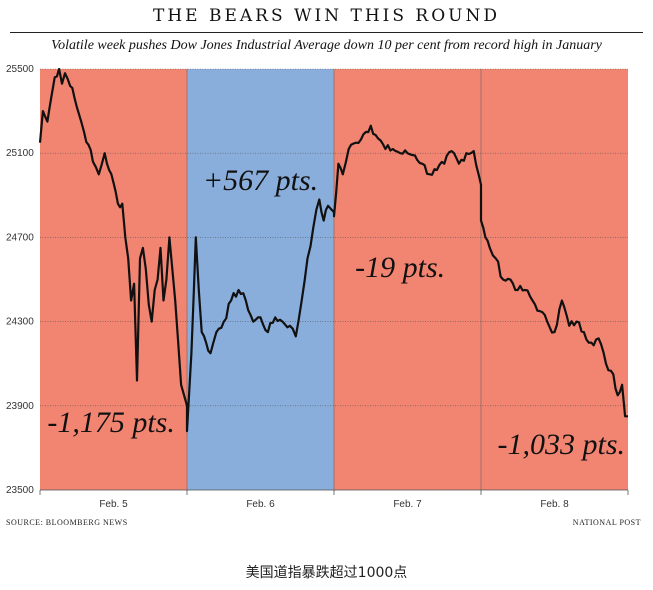 The width and height of the screenshot is (653, 590). I want to click on annotation-day-2: +567 pts., so click(260, 180).